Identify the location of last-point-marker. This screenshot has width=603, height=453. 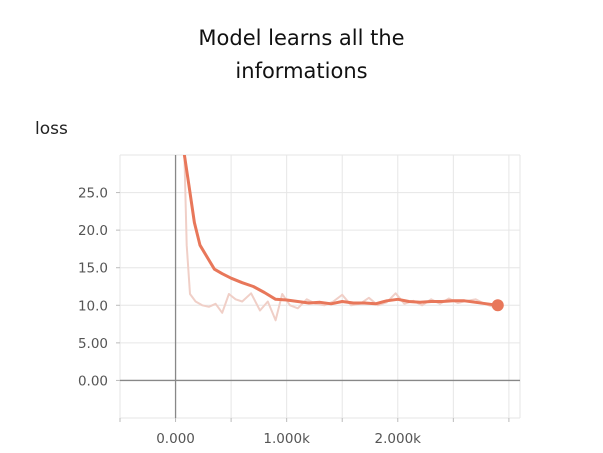
(497, 305).